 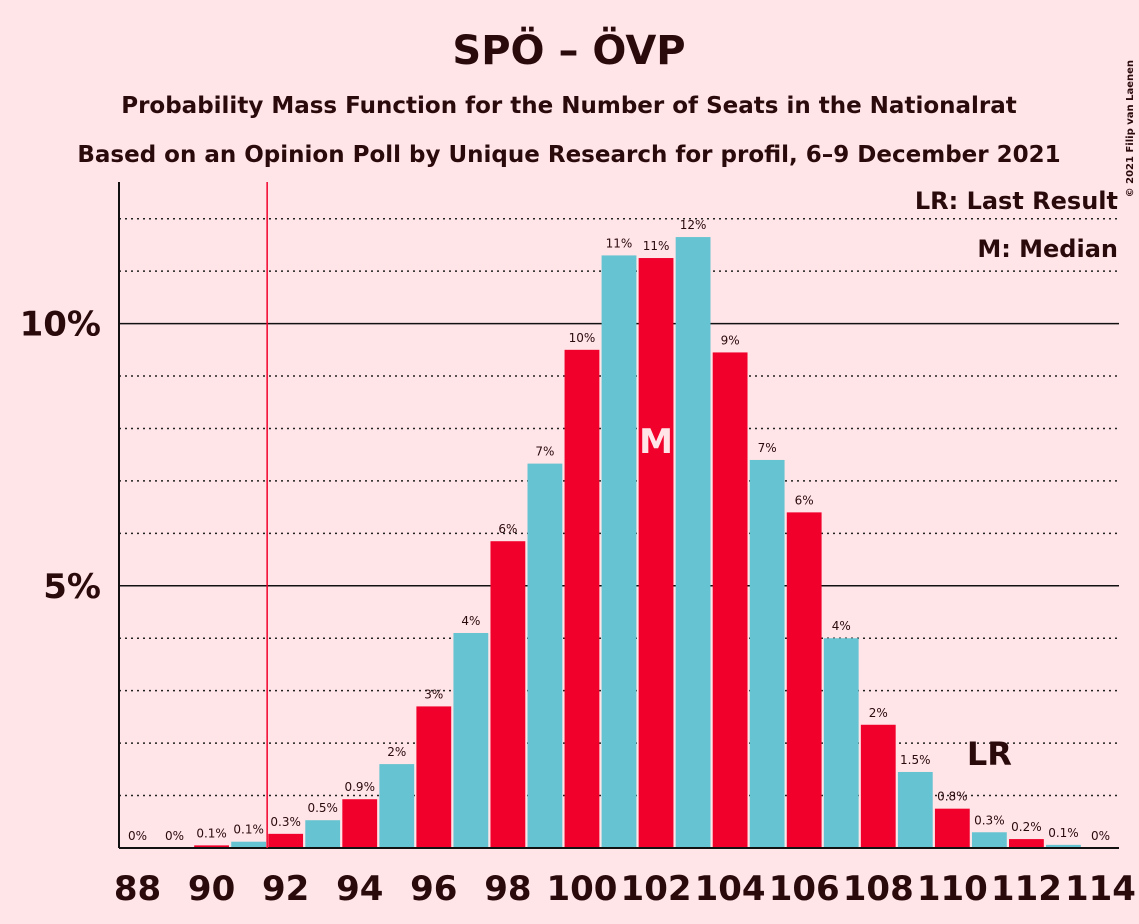 I want to click on x-tick-label: 108, so click(x=878, y=889).